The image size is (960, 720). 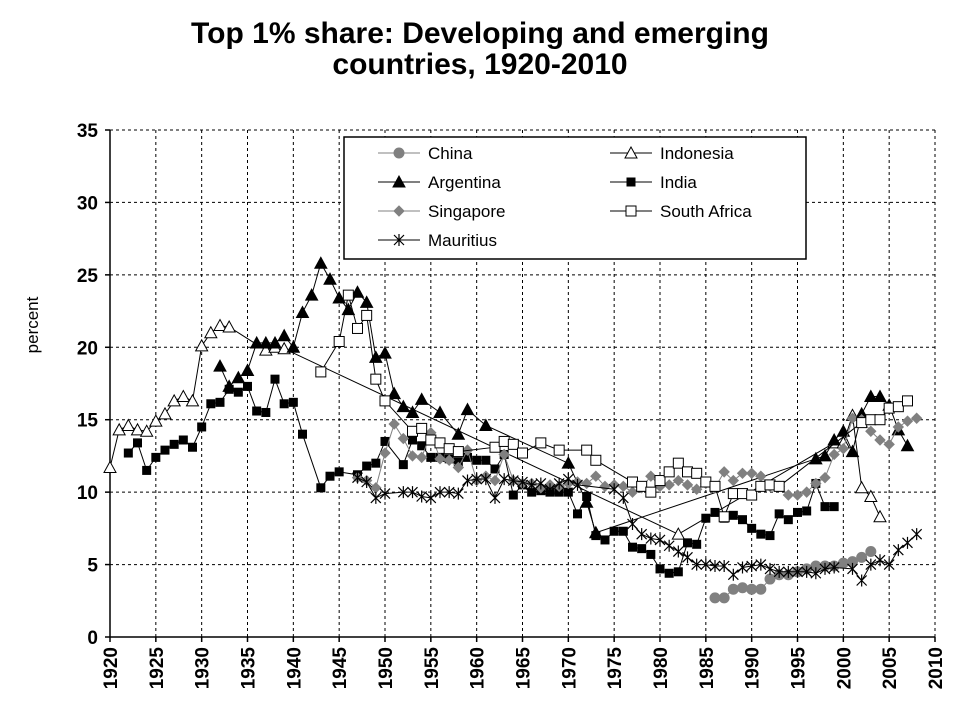 I want to click on y-axis-label: percent, so click(x=32, y=324).